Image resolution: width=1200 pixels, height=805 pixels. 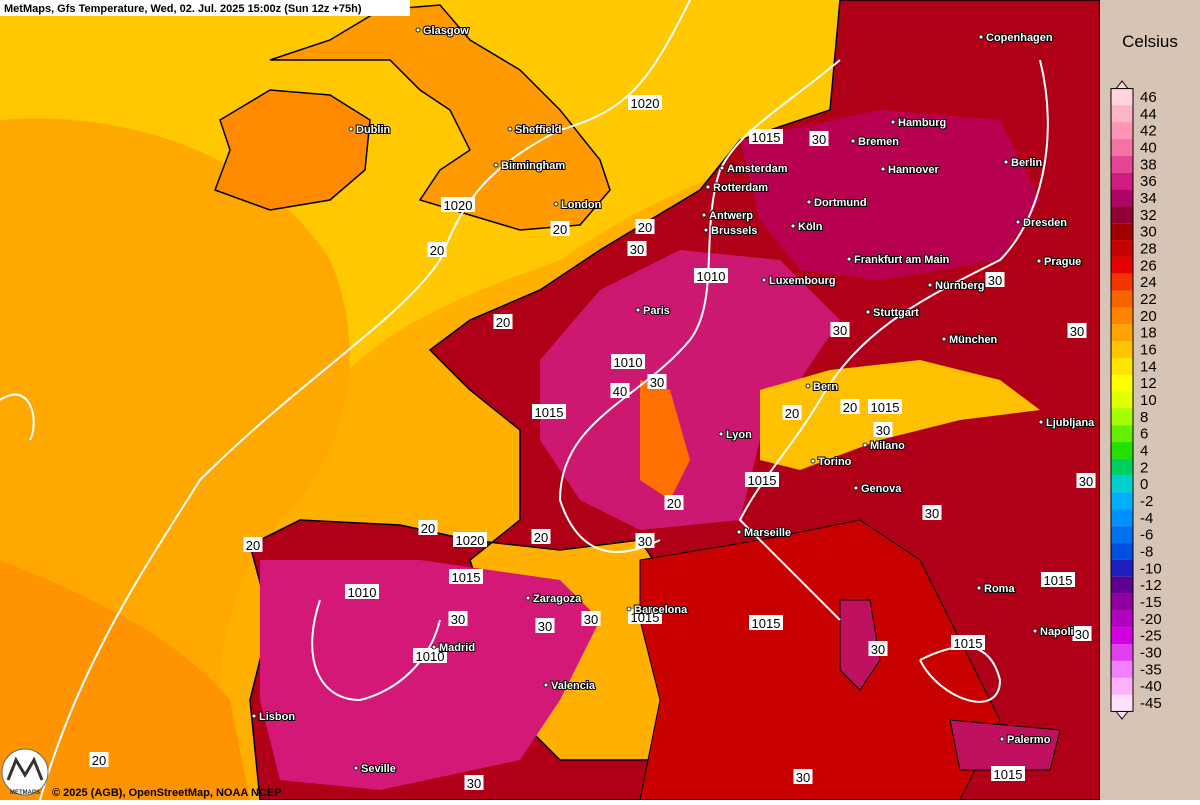 What do you see at coordinates (25, 768) in the screenshot?
I see `logo-mark` at bounding box center [25, 768].